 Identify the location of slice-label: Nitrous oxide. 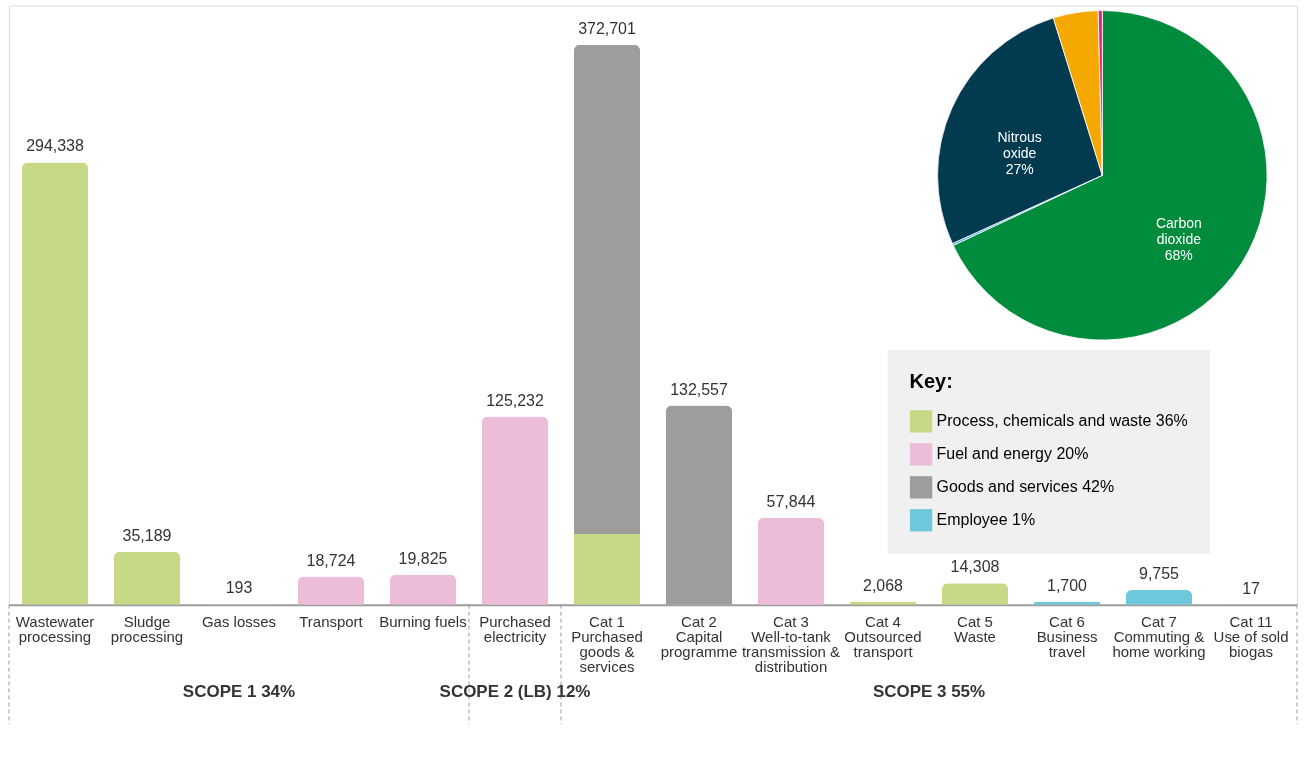
(1019, 145).